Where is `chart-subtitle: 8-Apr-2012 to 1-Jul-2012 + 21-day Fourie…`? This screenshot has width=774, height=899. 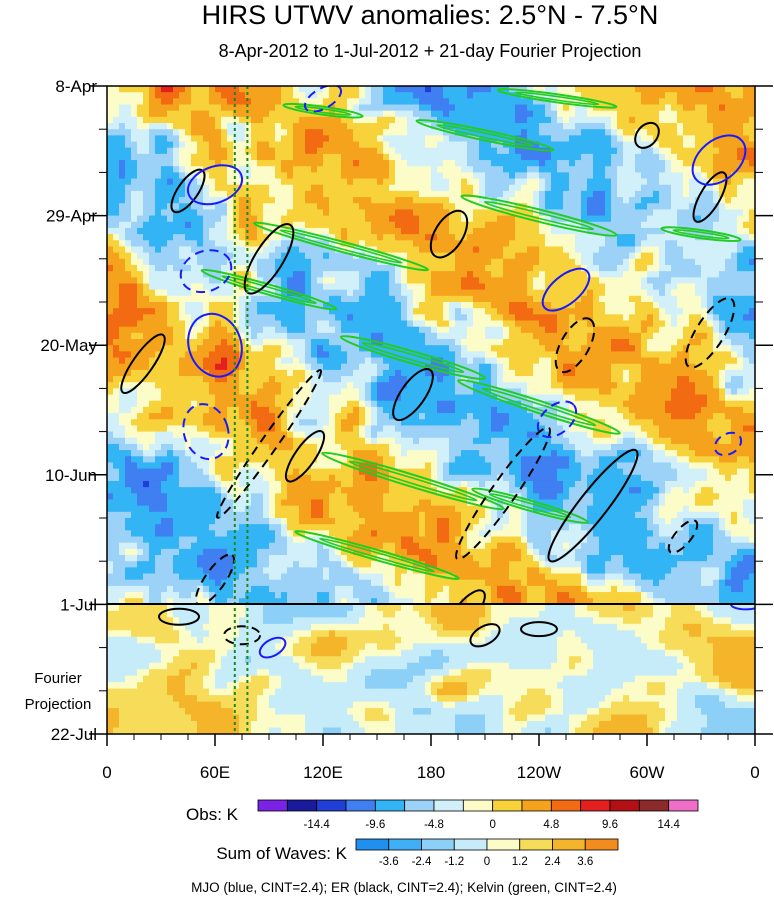
chart-subtitle: 8-Apr-2012 to 1-Jul-2012 + 21-day Fourie… is located at coordinates (430, 51).